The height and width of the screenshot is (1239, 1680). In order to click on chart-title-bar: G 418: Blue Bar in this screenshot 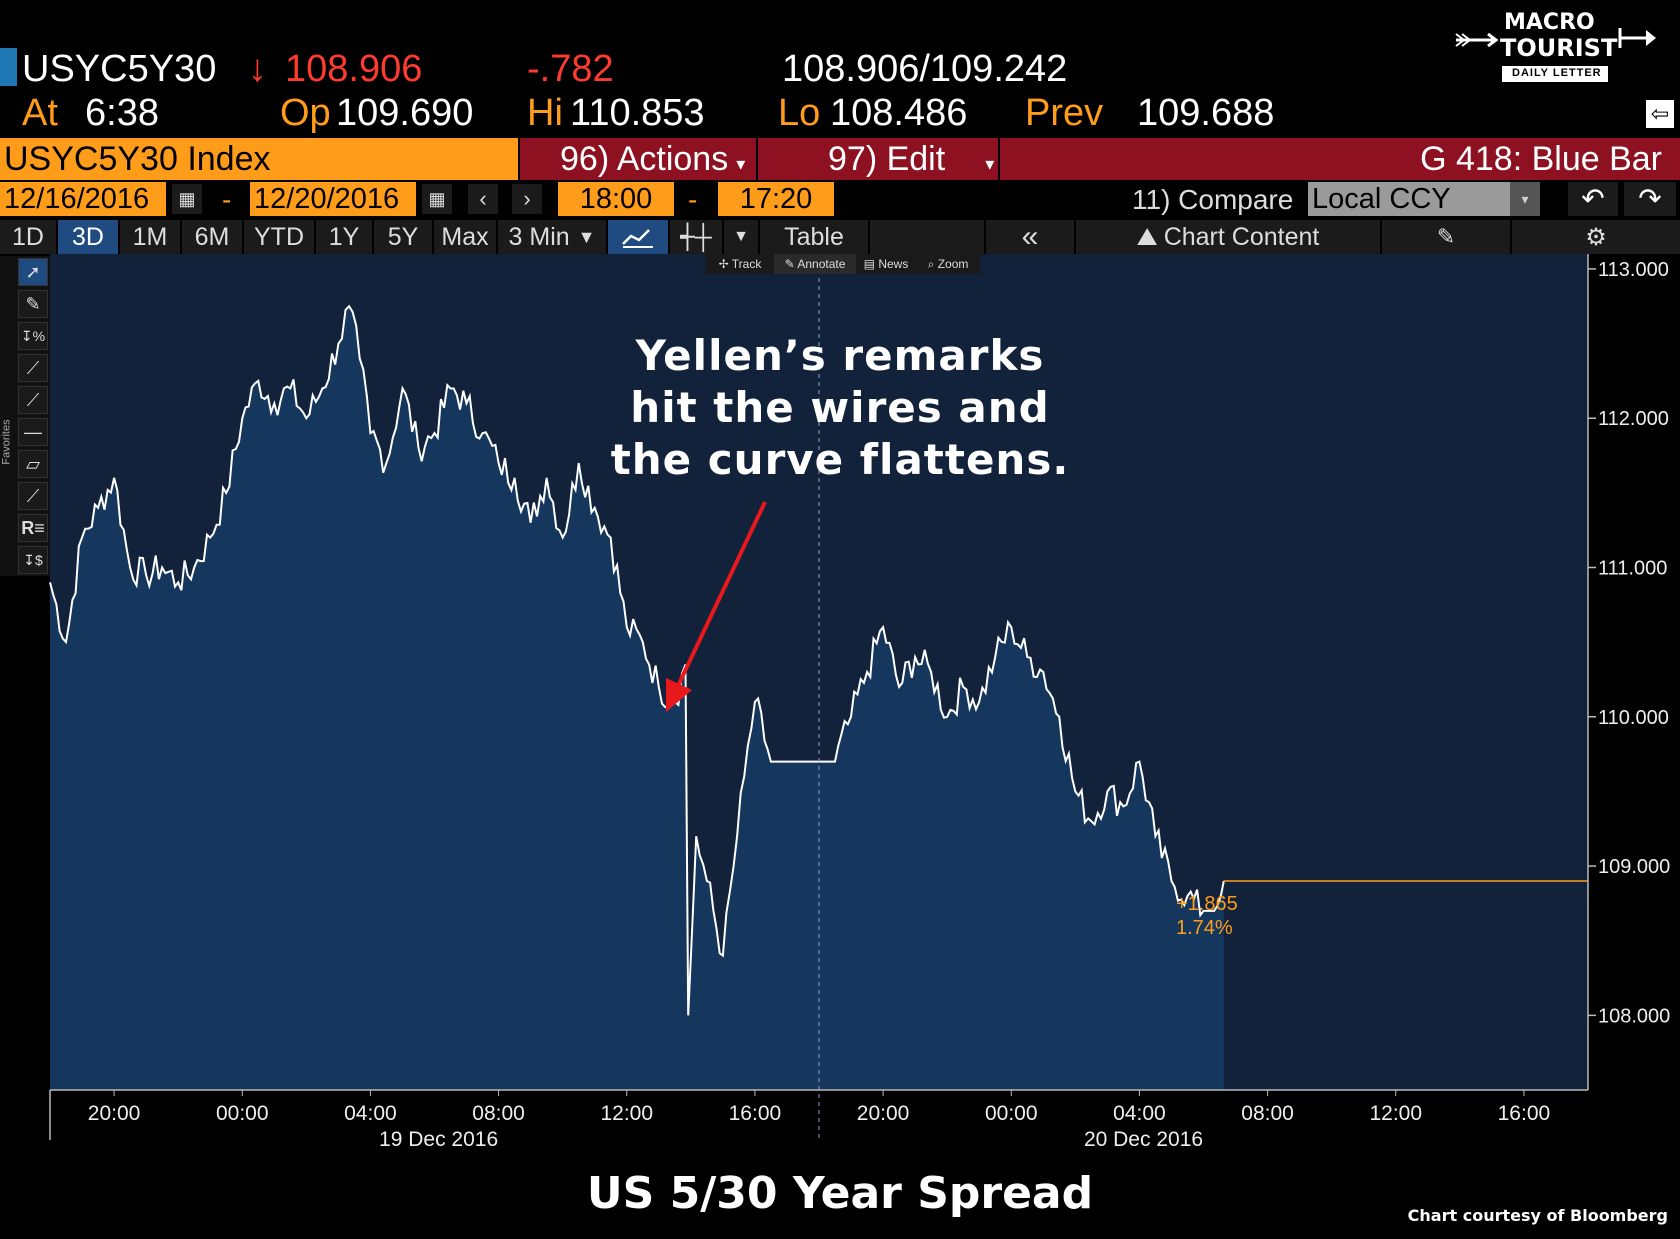, I will do `click(1340, 159)`.